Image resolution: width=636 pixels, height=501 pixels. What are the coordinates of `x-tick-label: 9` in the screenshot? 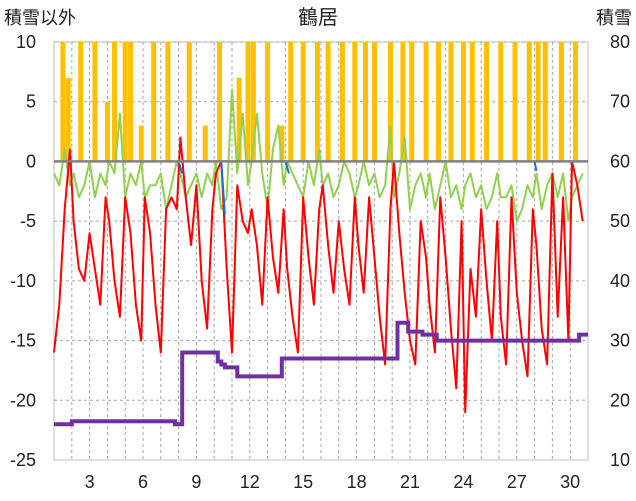 It's located at (196, 482).